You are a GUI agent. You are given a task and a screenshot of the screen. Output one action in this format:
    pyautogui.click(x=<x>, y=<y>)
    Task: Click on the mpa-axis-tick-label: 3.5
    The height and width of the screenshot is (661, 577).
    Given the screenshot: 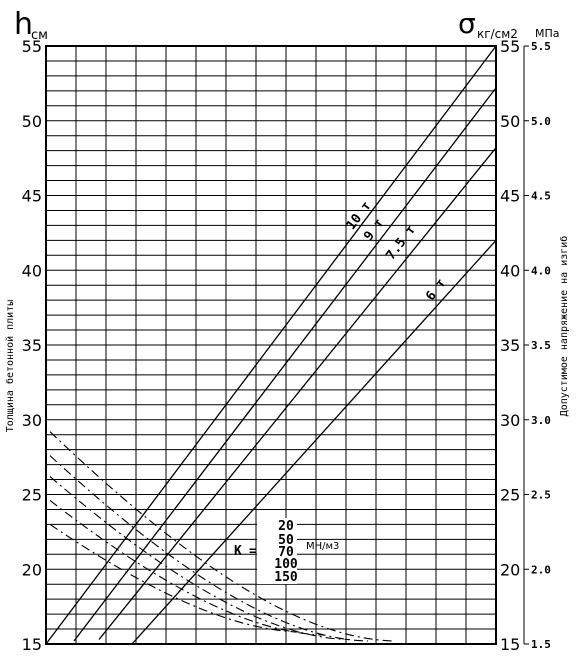 What is the action you would take?
    pyautogui.click(x=541, y=345)
    